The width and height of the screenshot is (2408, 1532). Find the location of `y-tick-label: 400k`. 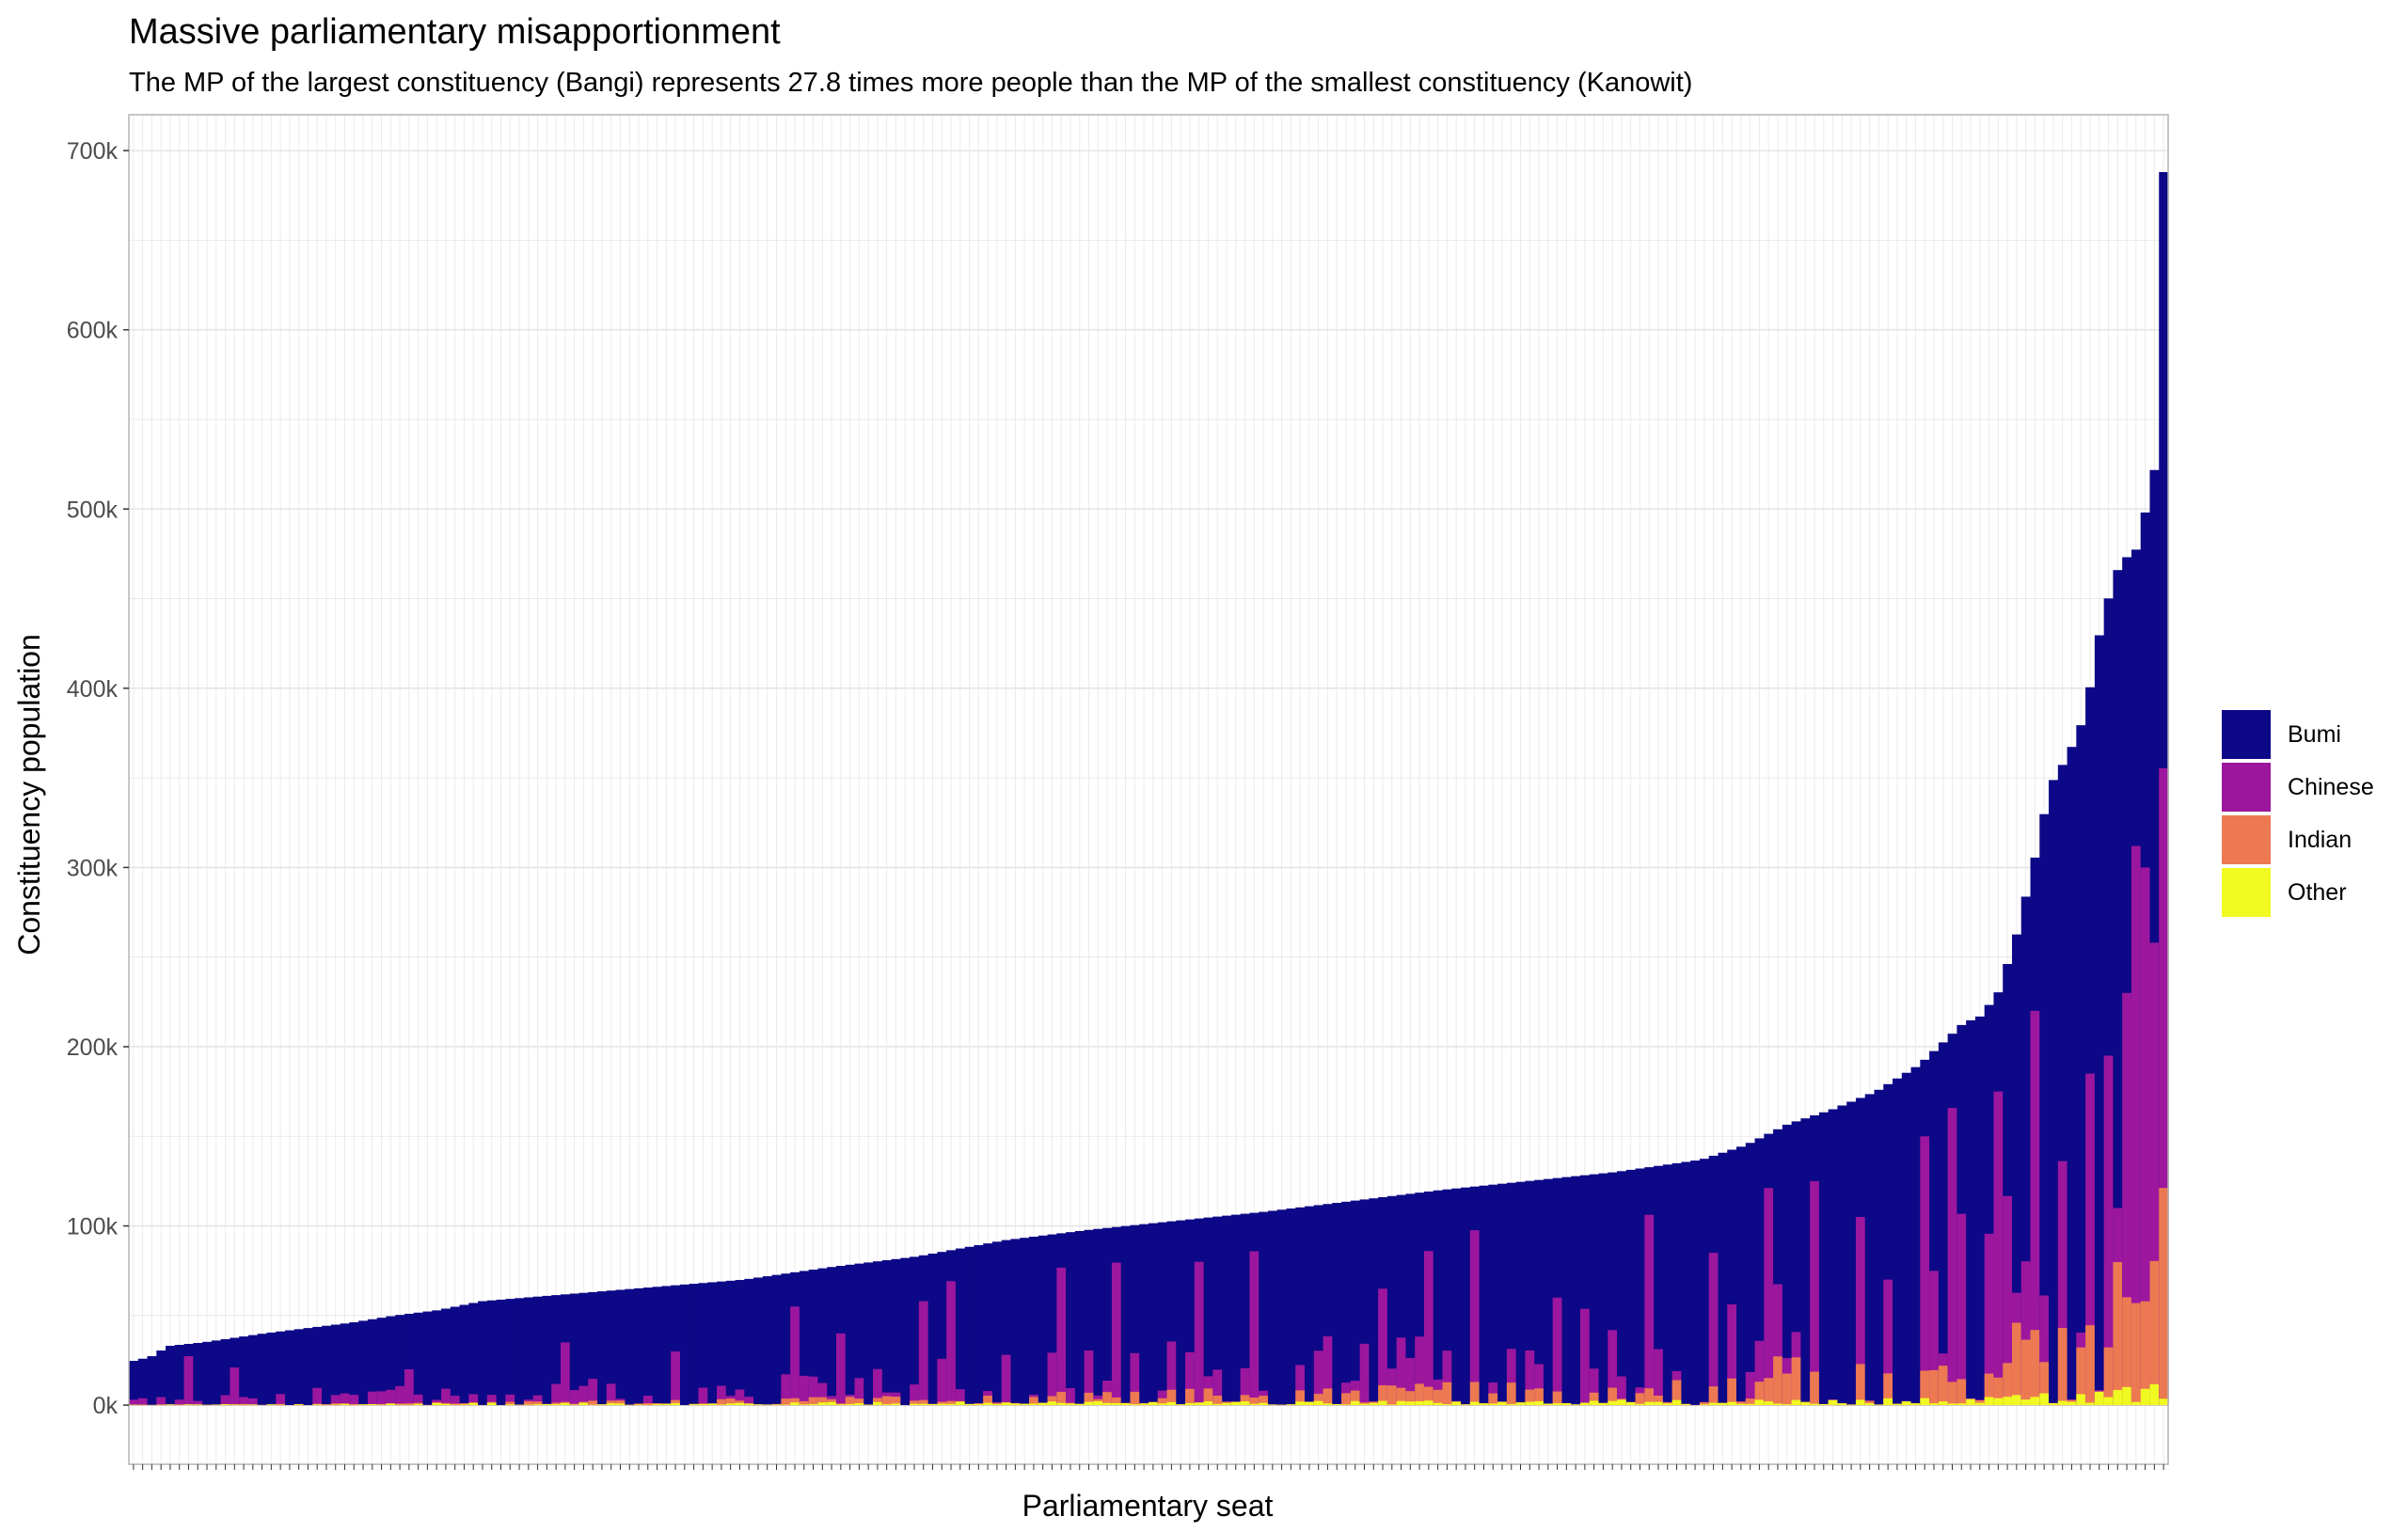

y-tick-label: 400k is located at coordinates (93, 689).